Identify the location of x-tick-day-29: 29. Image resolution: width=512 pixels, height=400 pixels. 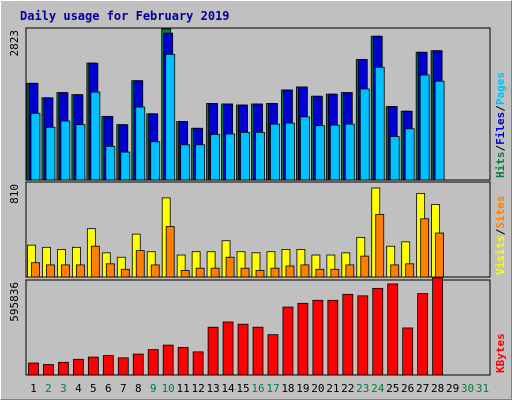
(452, 388).